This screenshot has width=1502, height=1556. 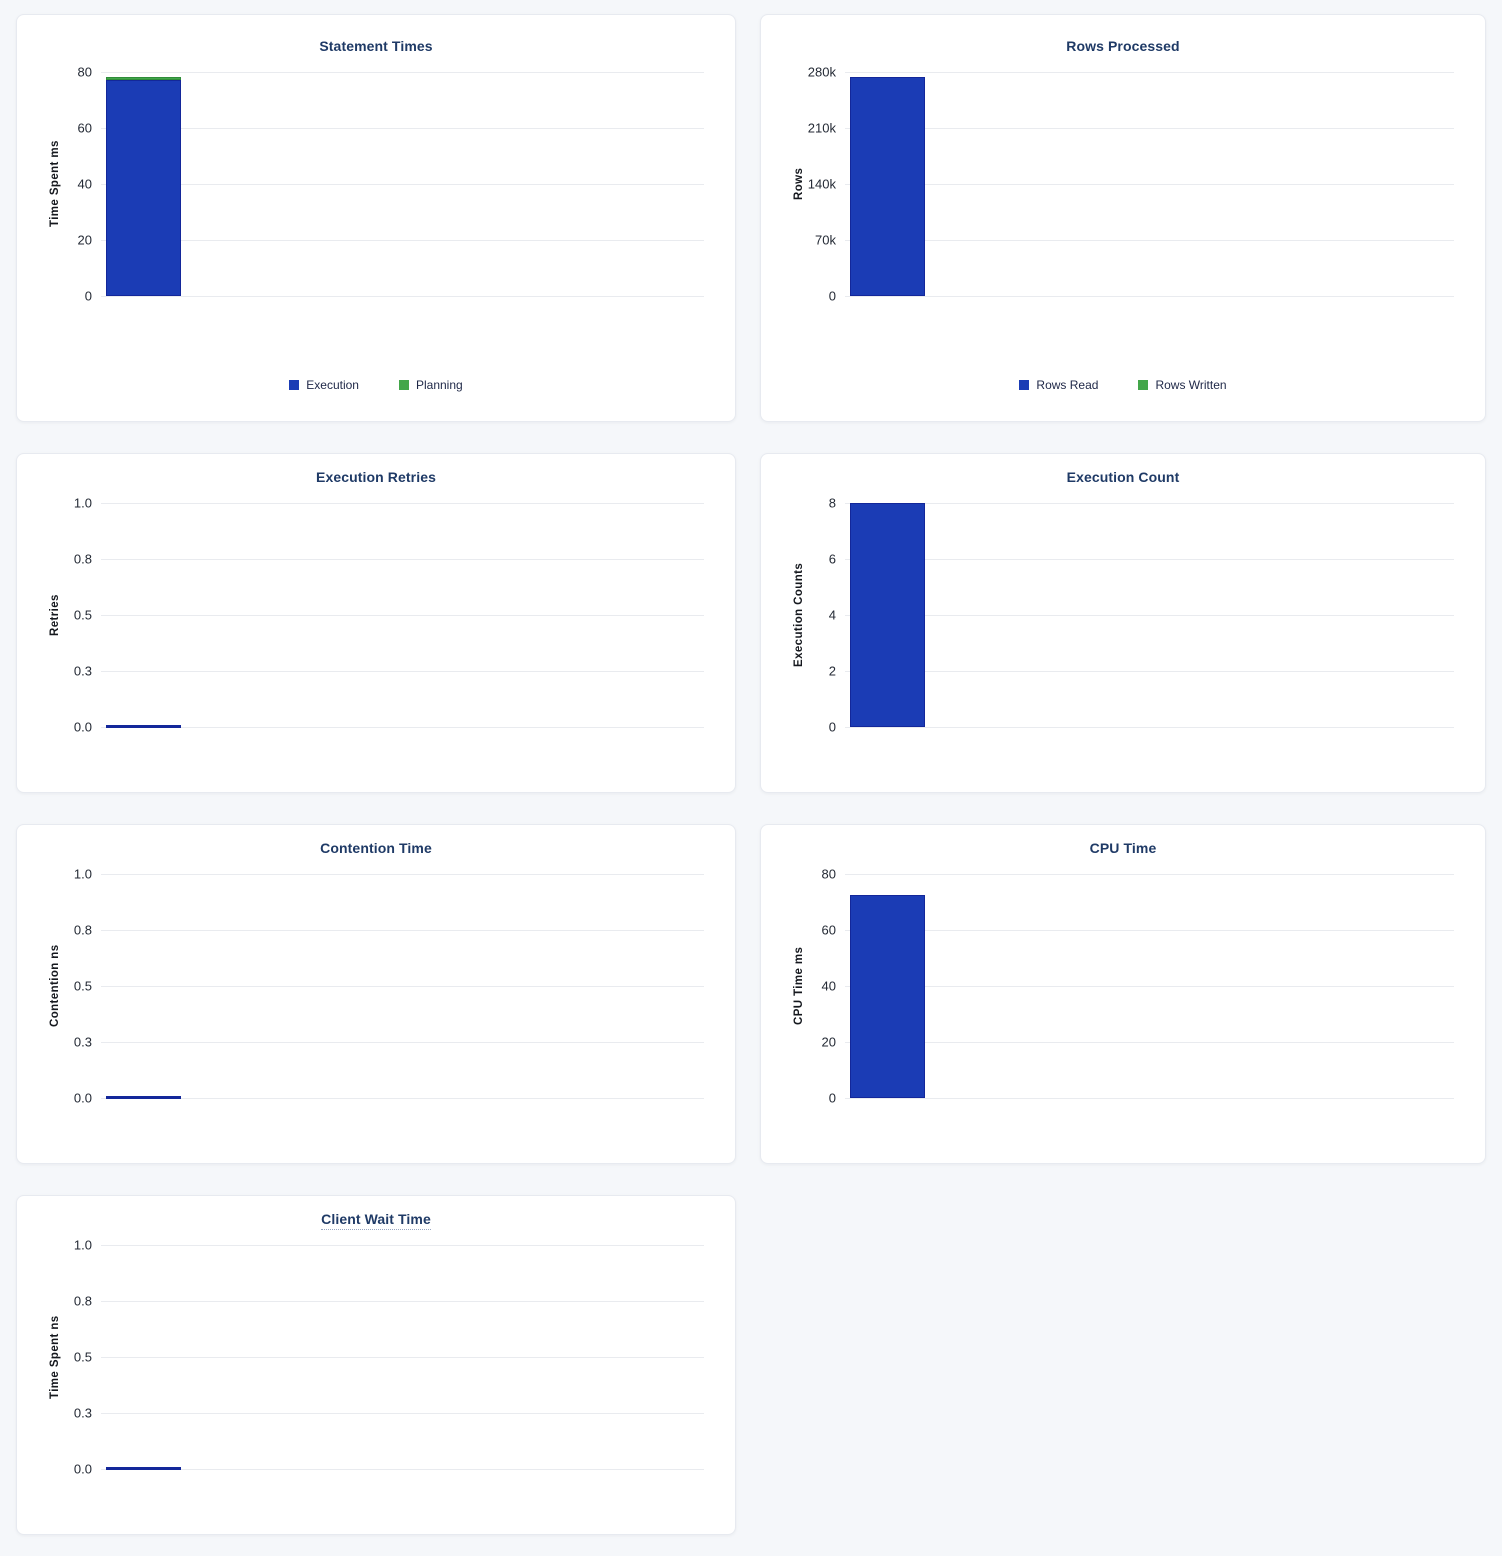 I want to click on y-axis-label: Rows, so click(x=799, y=184).